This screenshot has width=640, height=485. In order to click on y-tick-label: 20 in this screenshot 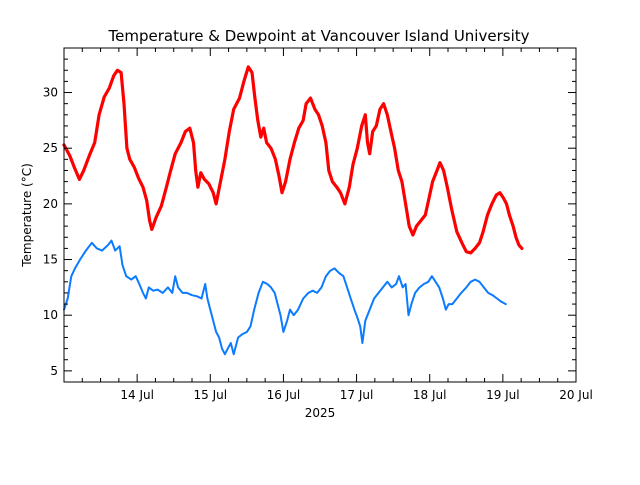, I will do `click(50, 204)`.